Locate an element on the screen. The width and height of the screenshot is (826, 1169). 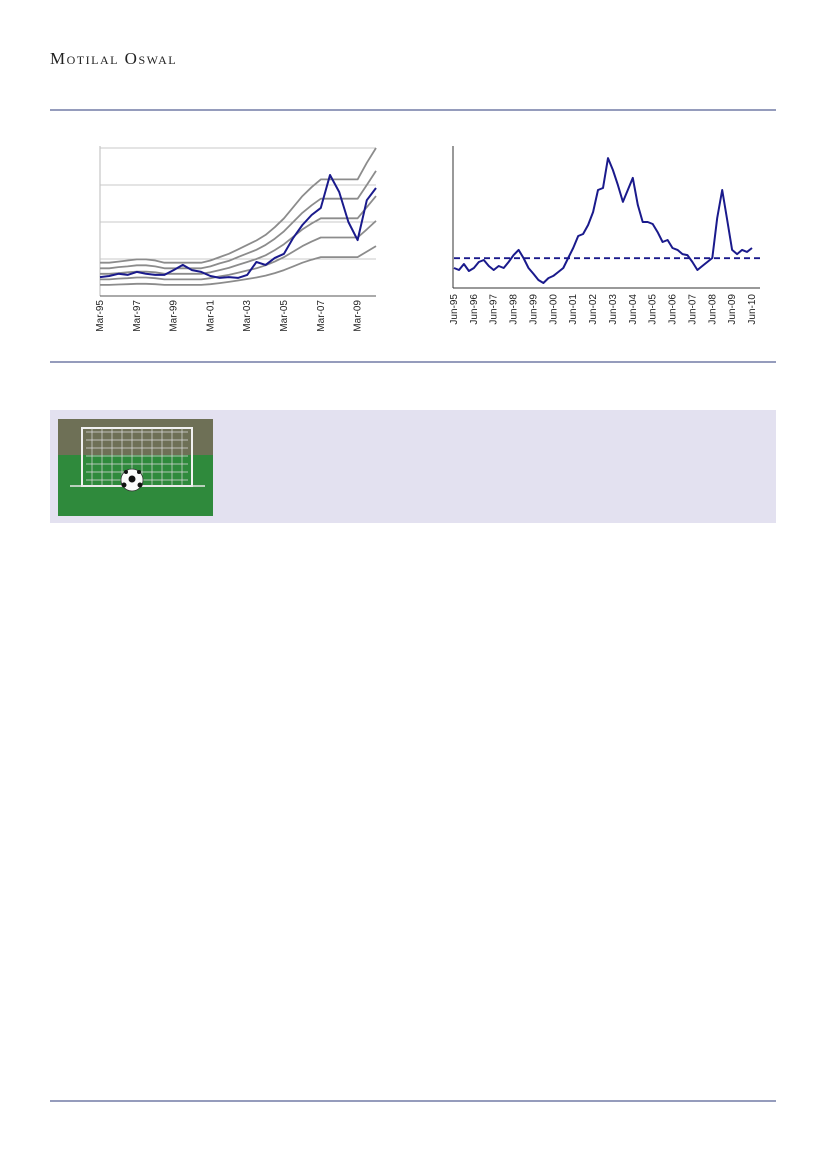
x-tick-label: Jun-03 is located at coordinates (613, 309).